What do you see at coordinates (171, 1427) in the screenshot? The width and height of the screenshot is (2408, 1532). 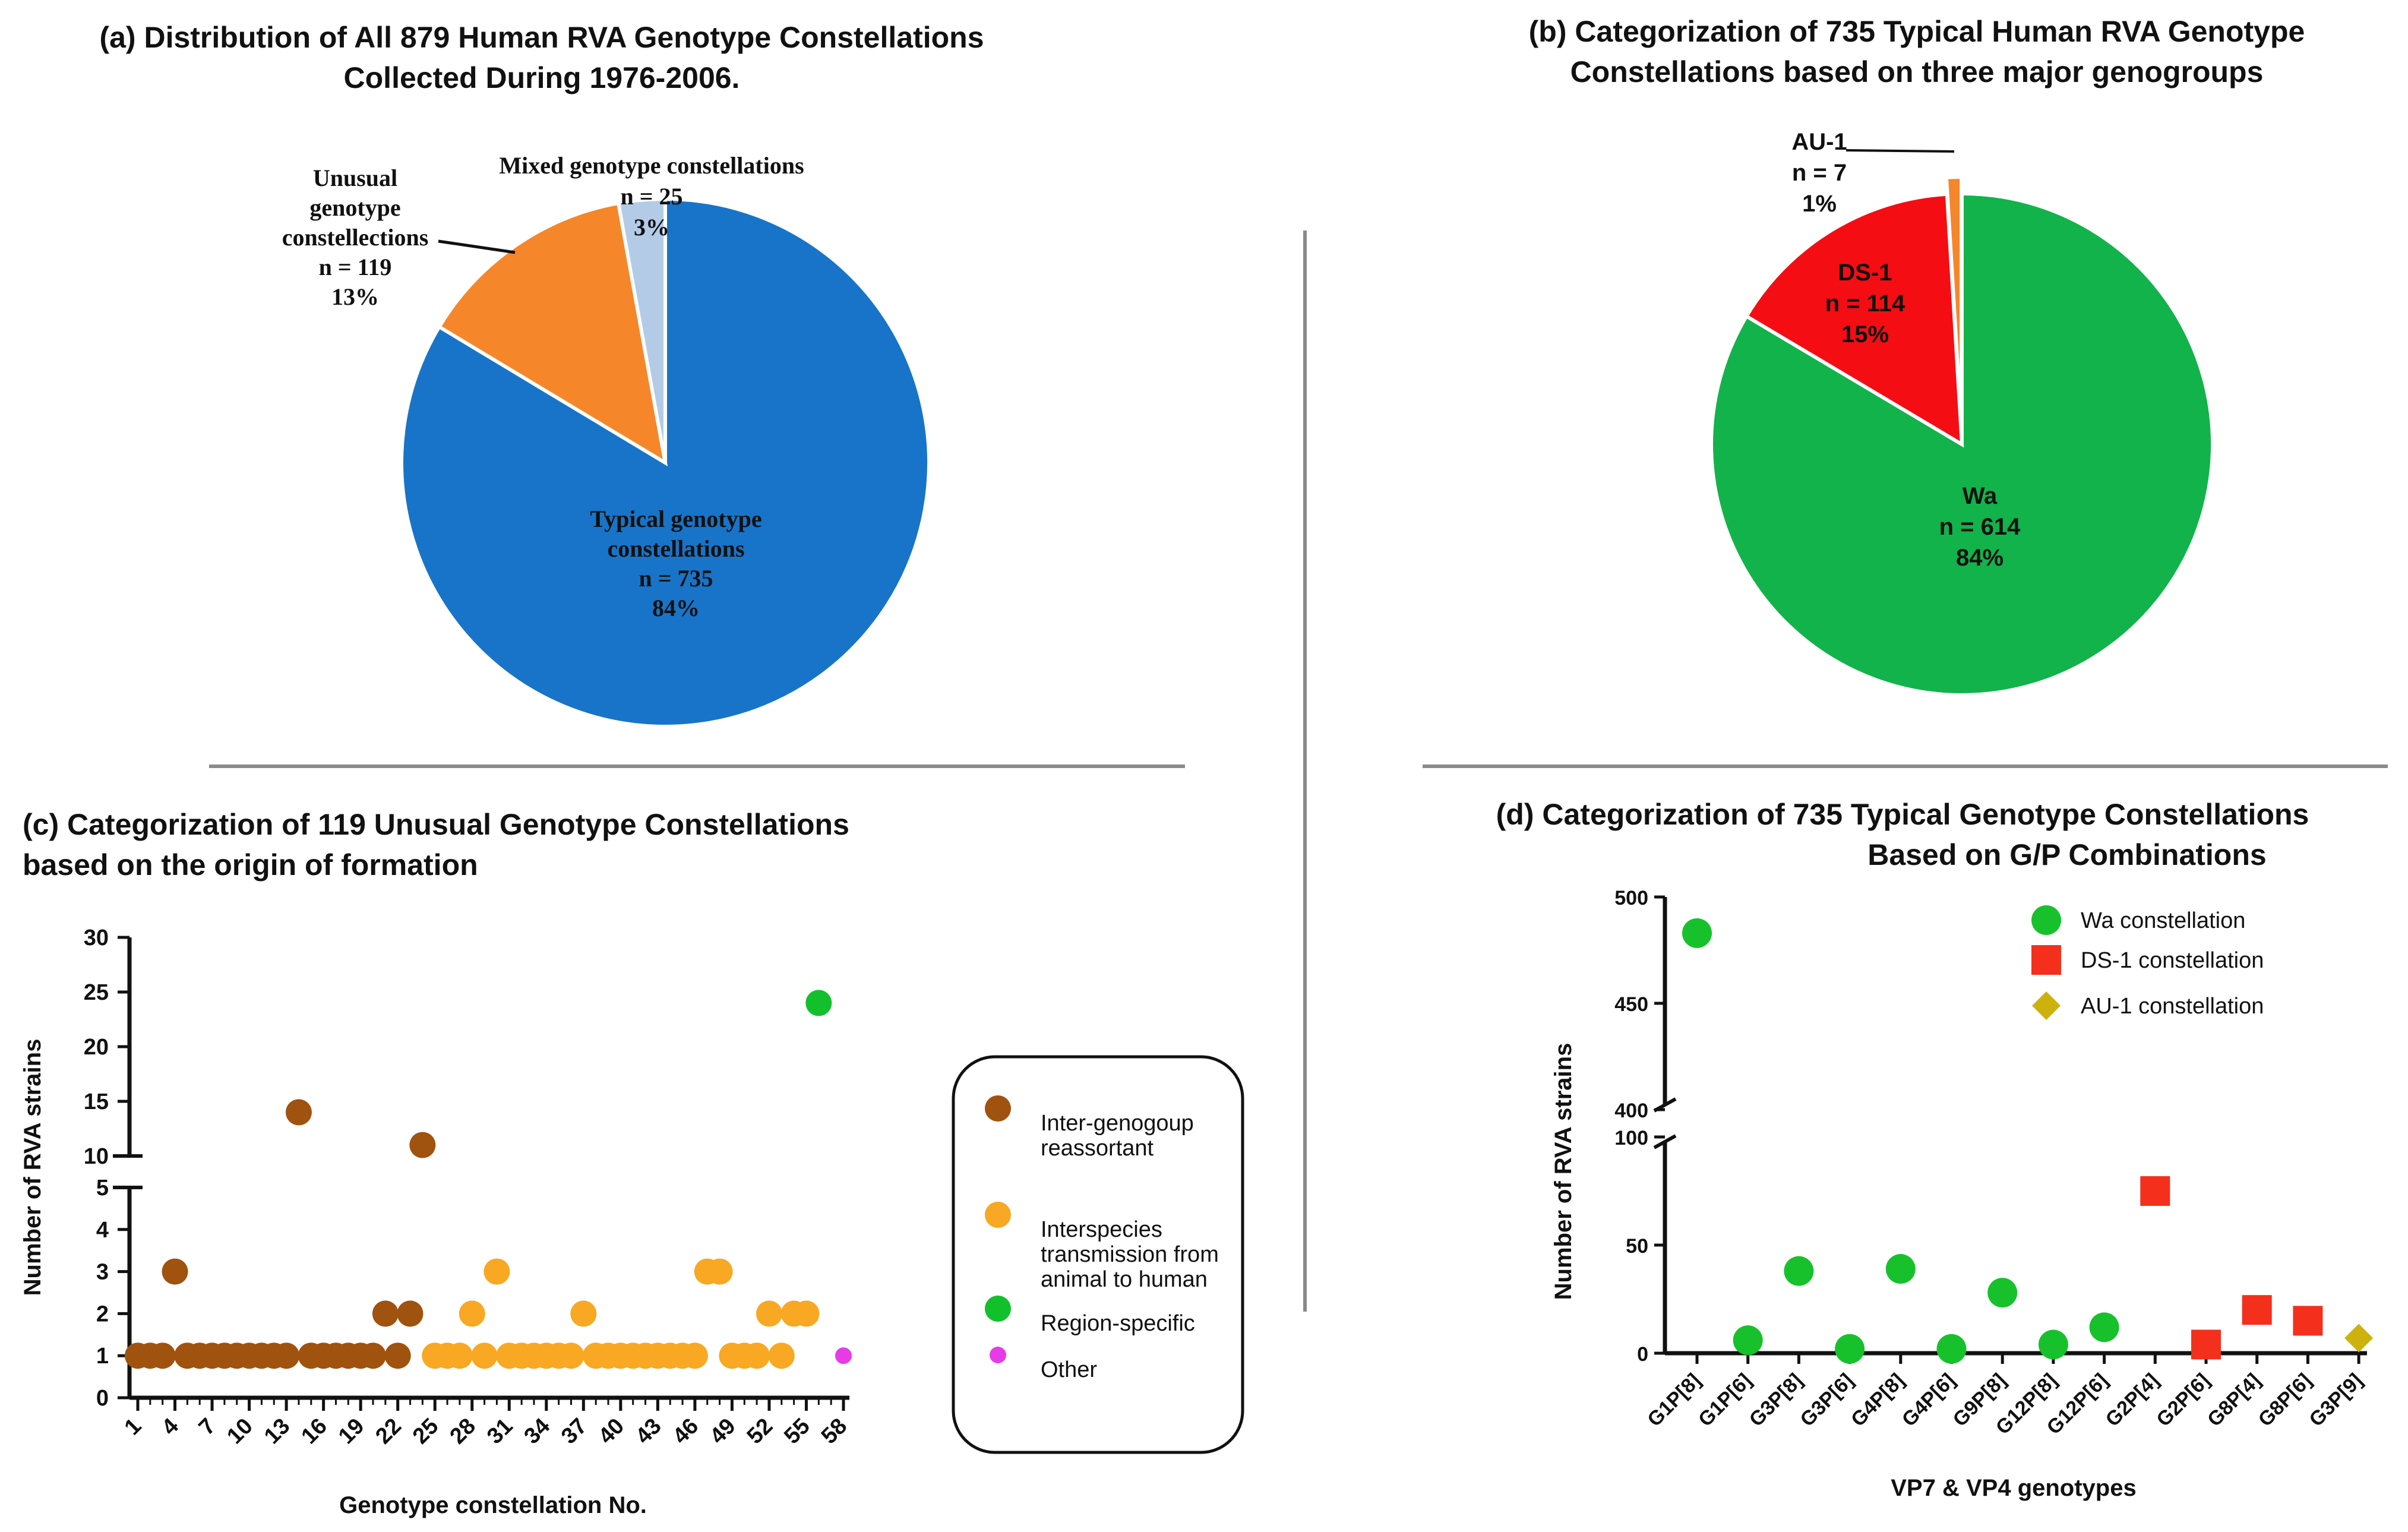 I see `c-x-tick-label-4: 4` at bounding box center [171, 1427].